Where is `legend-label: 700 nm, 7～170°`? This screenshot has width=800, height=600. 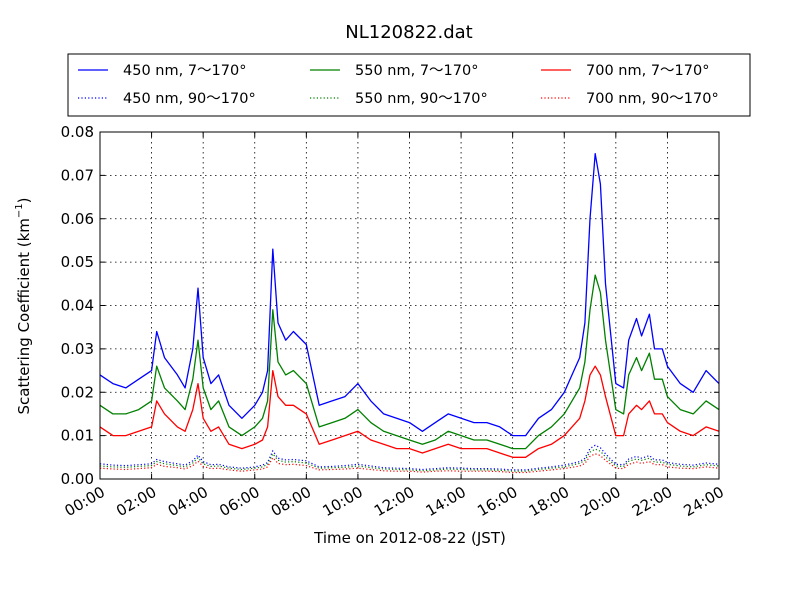 legend-label: 700 nm, 7～170° is located at coordinates (647, 71).